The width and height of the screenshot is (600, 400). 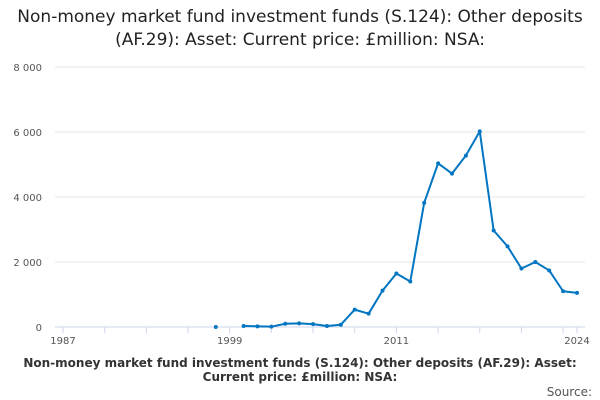 I want to click on y-tick-label: 4 000, so click(x=27, y=198).